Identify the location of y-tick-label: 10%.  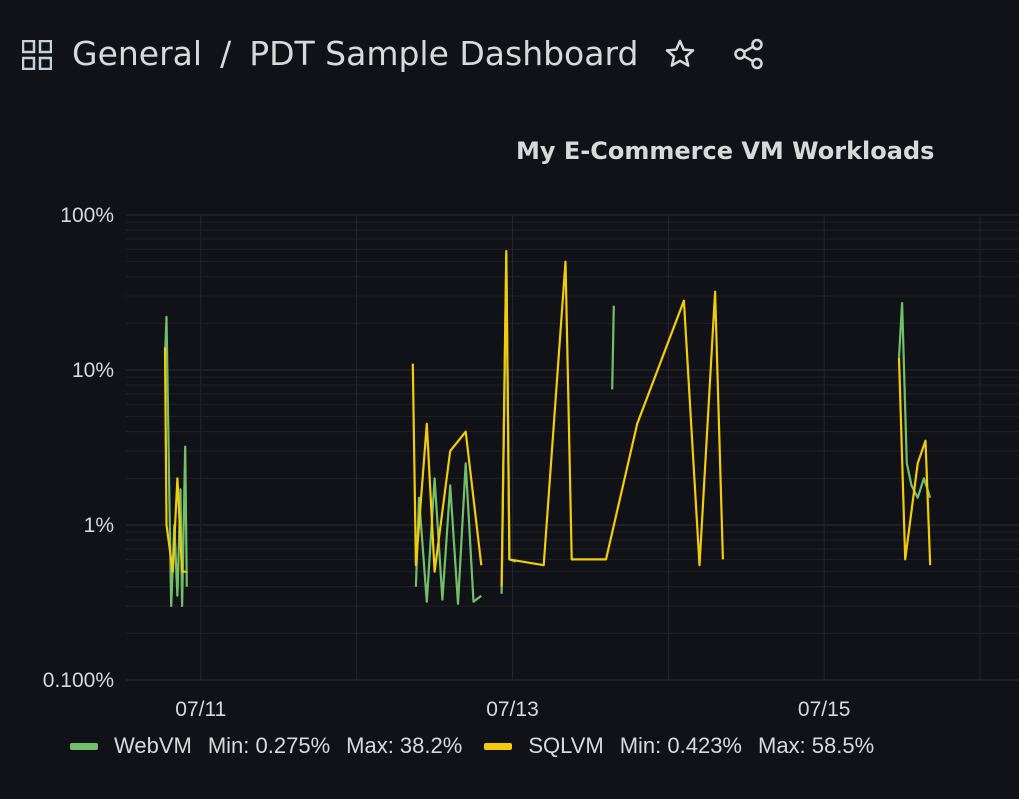
(93, 370).